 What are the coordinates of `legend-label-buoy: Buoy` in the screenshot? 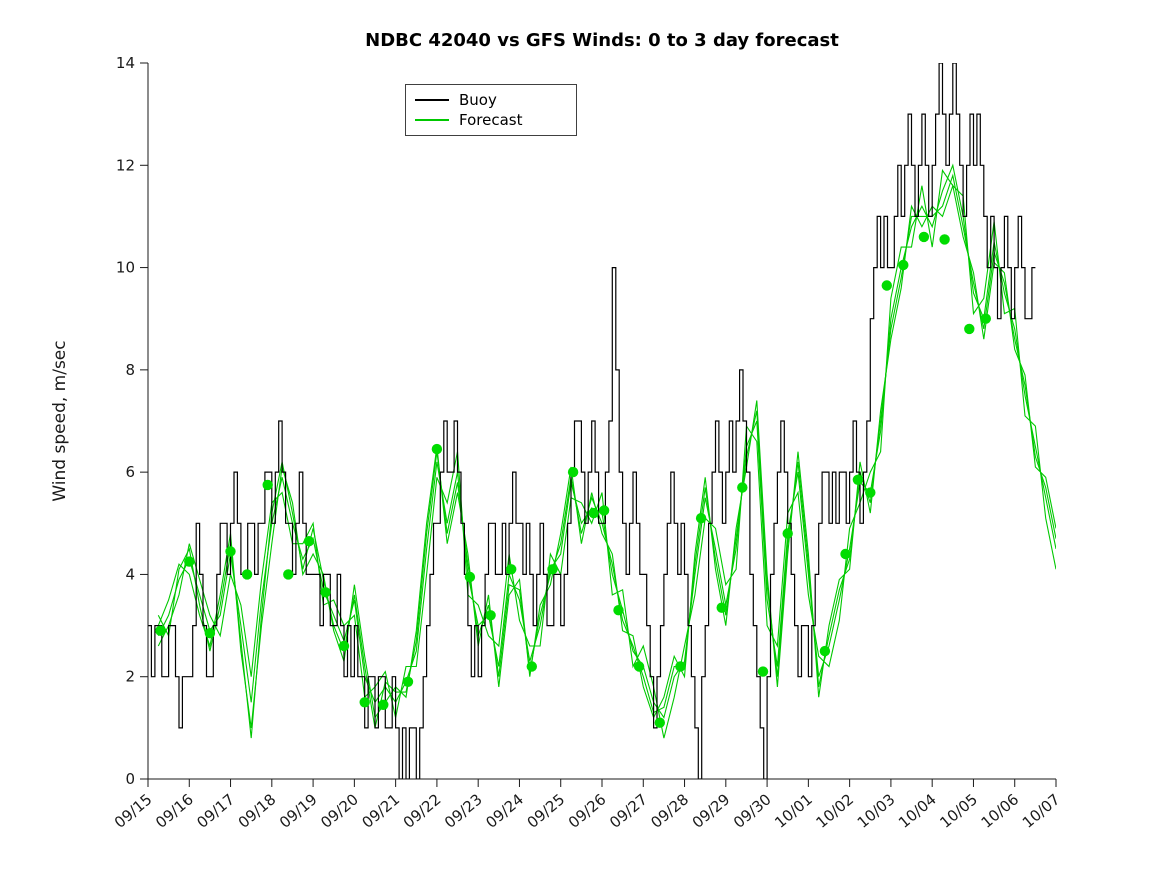 It's located at (478, 99).